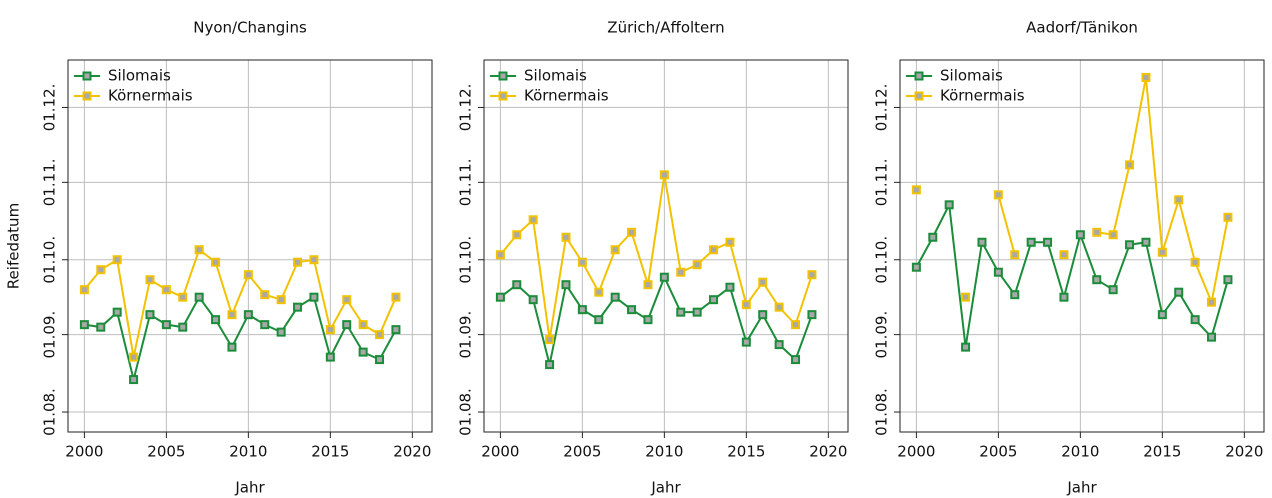  Describe the element at coordinates (50, 108) in the screenshot. I see `y-tick-label: 01.12.` at that location.